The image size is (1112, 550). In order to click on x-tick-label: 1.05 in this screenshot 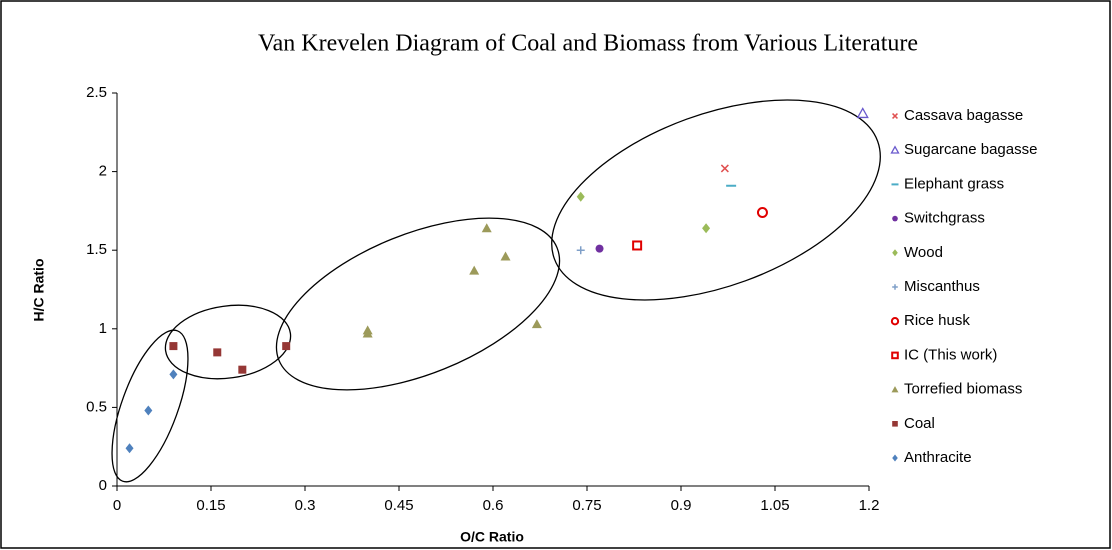, I will do `click(774, 505)`.